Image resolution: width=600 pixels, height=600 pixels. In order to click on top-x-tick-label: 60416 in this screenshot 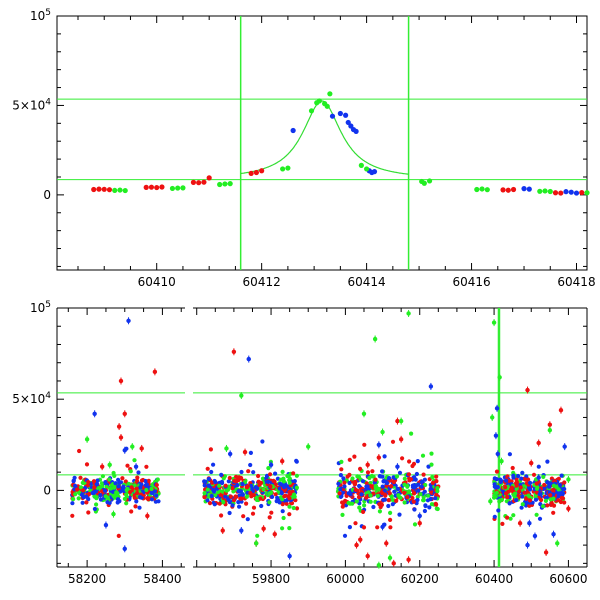, I will do `click(471, 282)`.